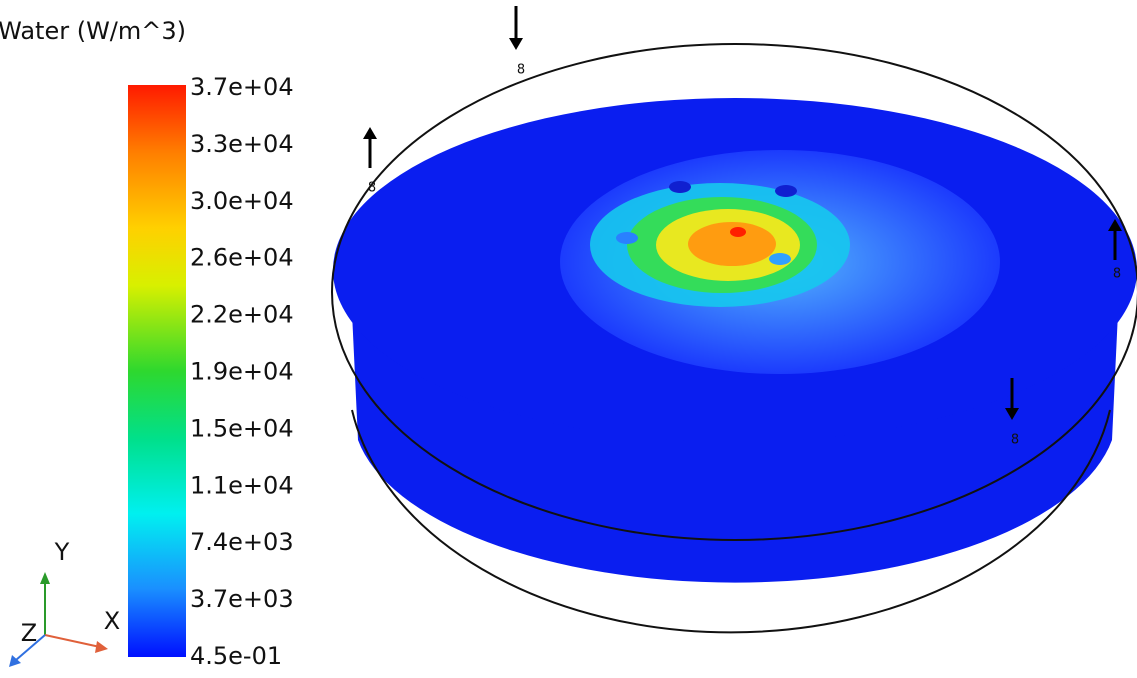 The height and width of the screenshot is (678, 1137). Describe the element at coordinates (45, 578) in the screenshot. I see `axis-y-head` at that location.